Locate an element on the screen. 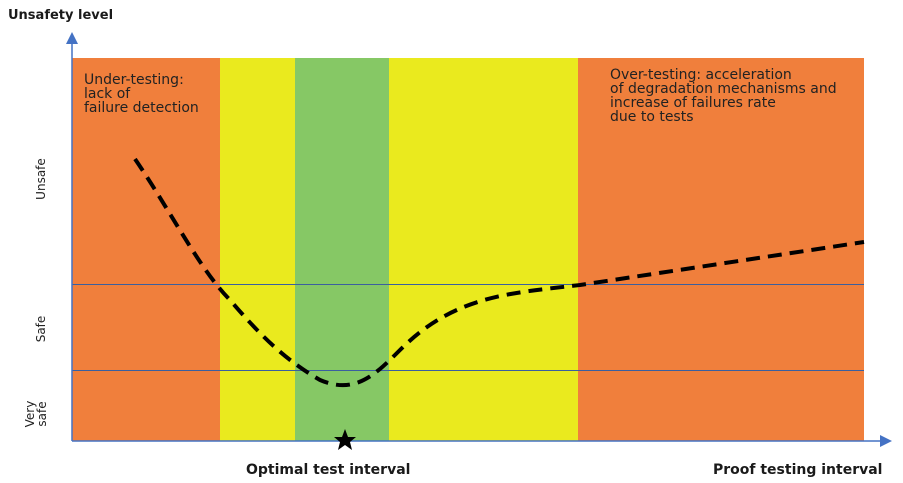 This screenshot has height=483, width=903. star-icon is located at coordinates (345, 439).